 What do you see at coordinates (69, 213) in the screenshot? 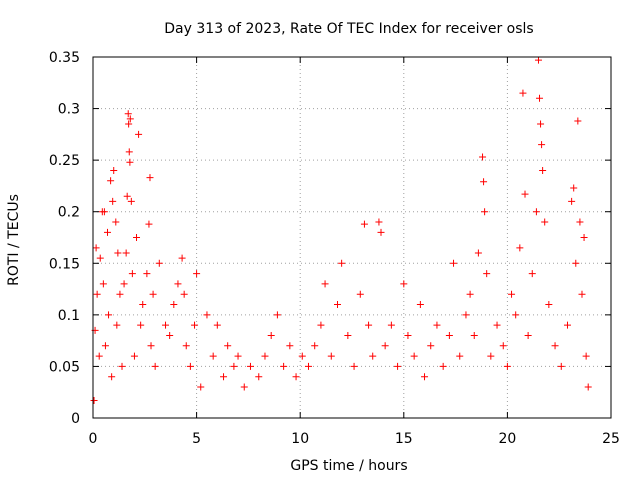
I see `y-tick-label: 0.2` at bounding box center [69, 213].